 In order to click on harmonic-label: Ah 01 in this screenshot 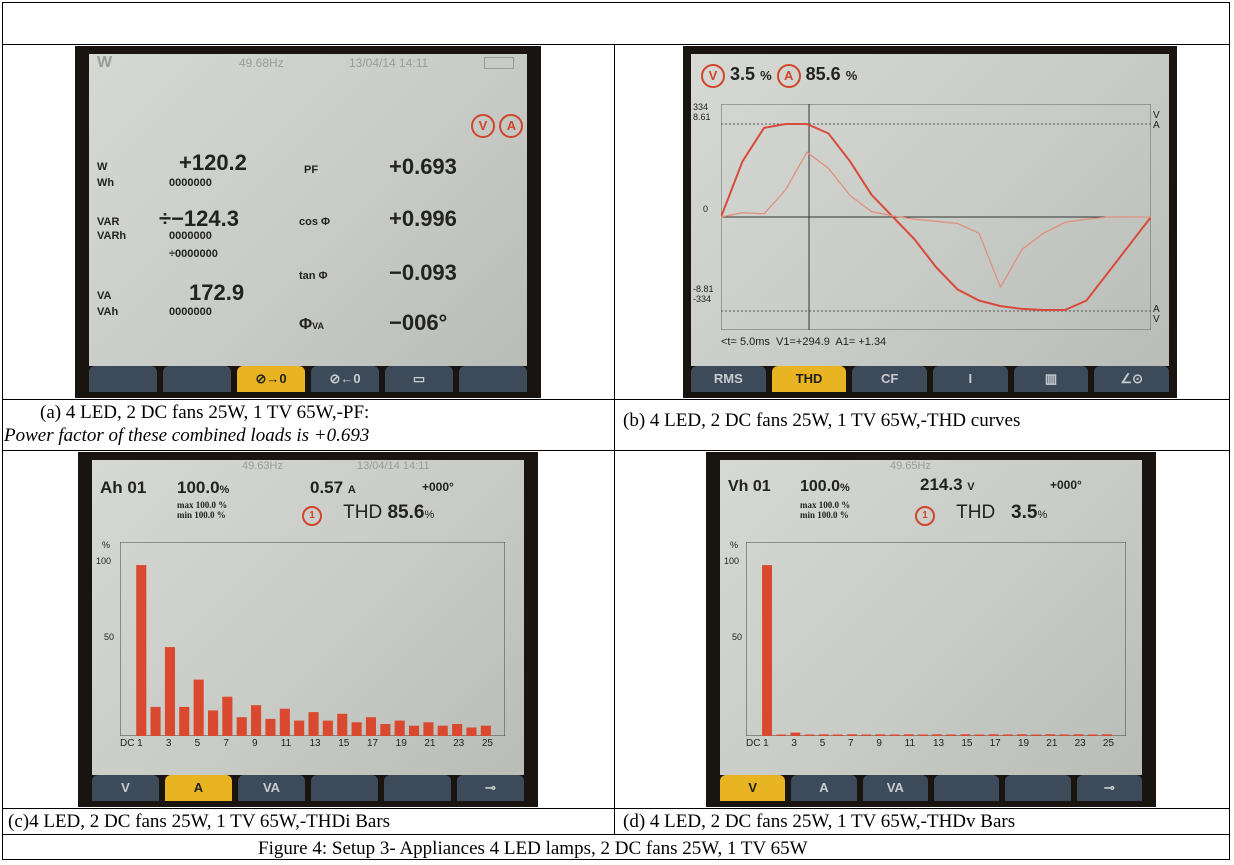, I will do `click(123, 487)`.